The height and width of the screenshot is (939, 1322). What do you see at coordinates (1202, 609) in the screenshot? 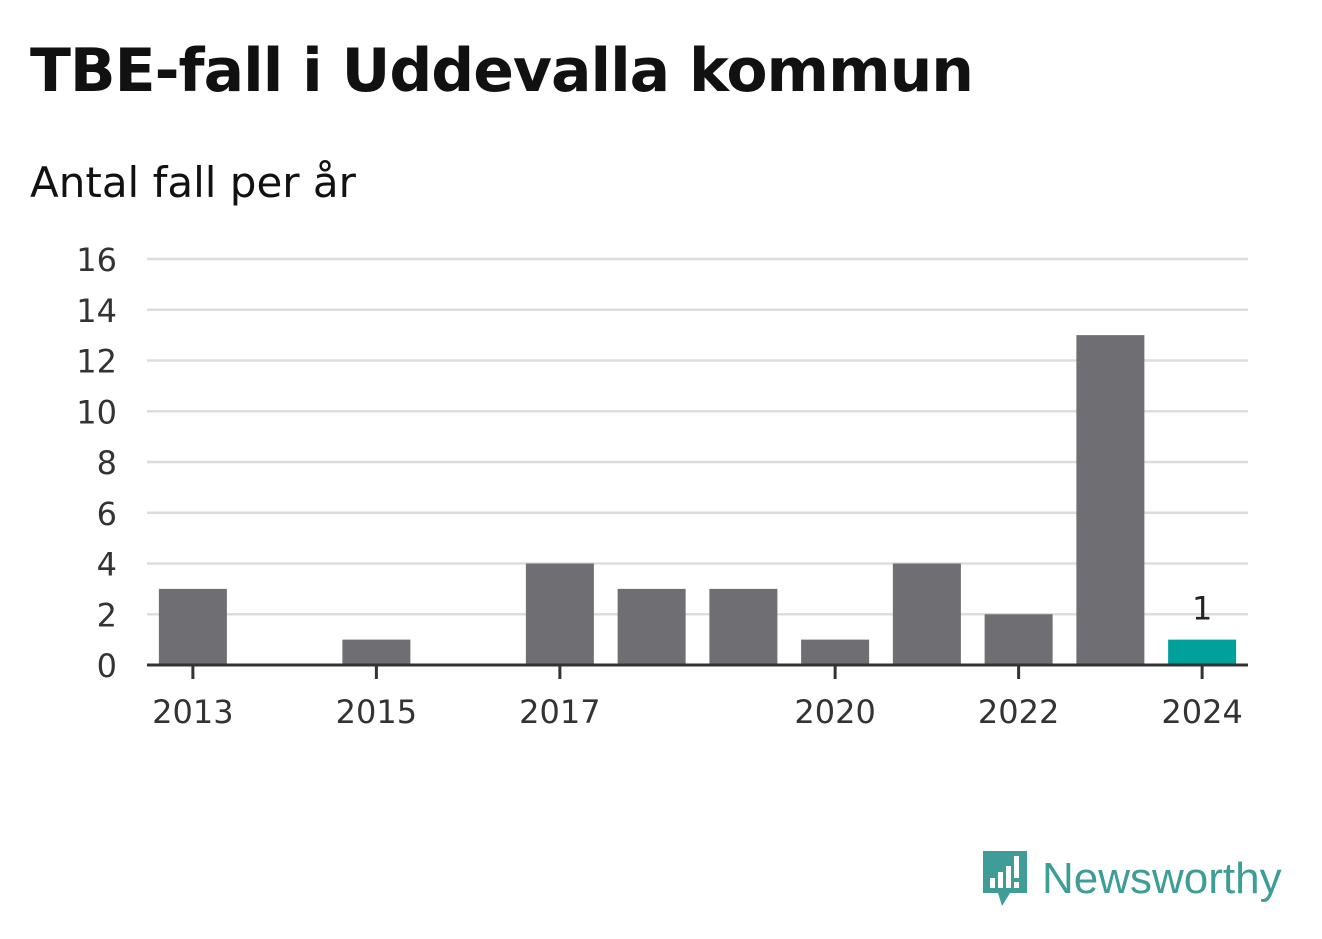
I see `data-label: 1` at bounding box center [1202, 609].